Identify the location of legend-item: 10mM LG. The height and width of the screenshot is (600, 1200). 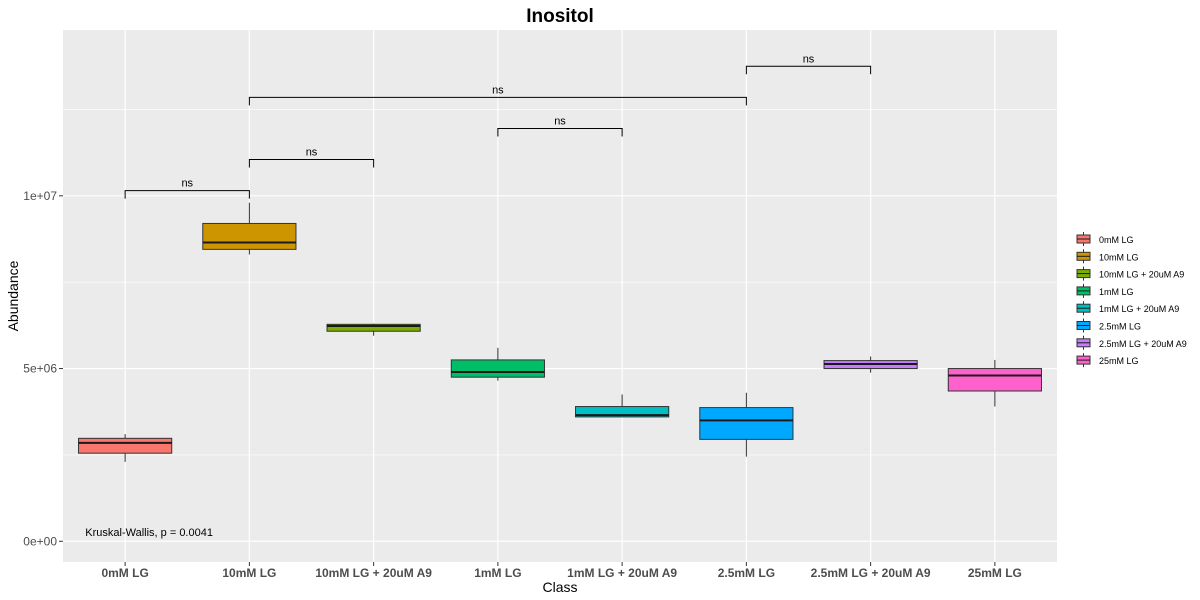
(1107, 256).